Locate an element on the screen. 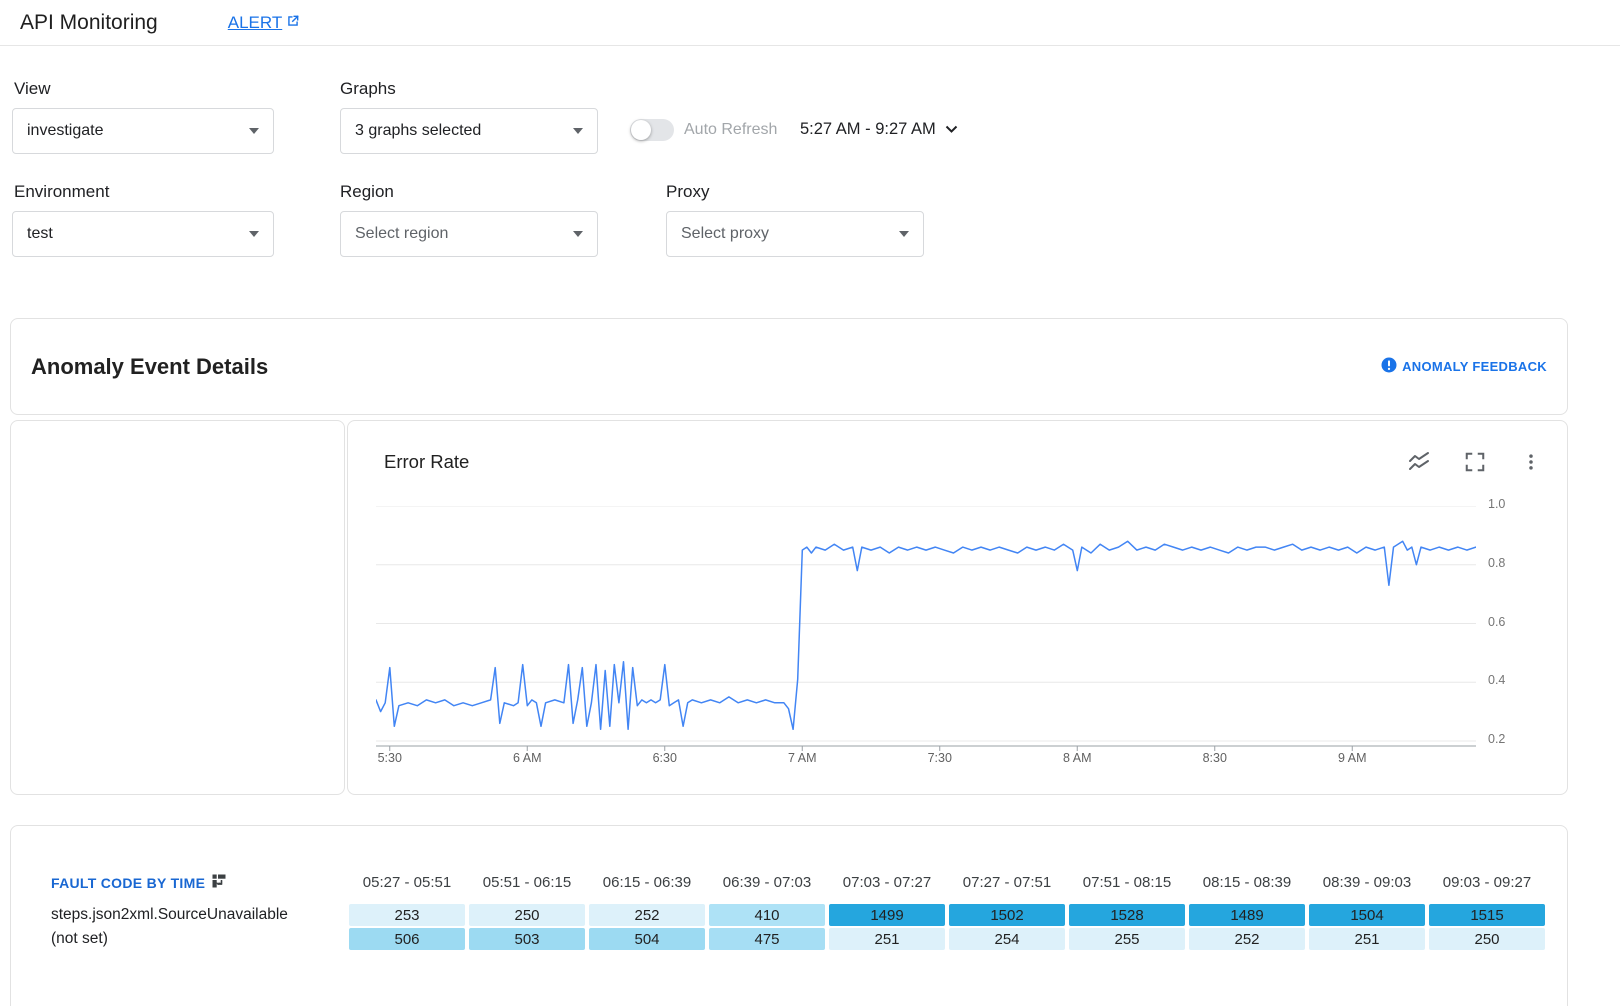 This screenshot has width=1620, height=1006. x-tick-label: 9 AM is located at coordinates (1352, 758).